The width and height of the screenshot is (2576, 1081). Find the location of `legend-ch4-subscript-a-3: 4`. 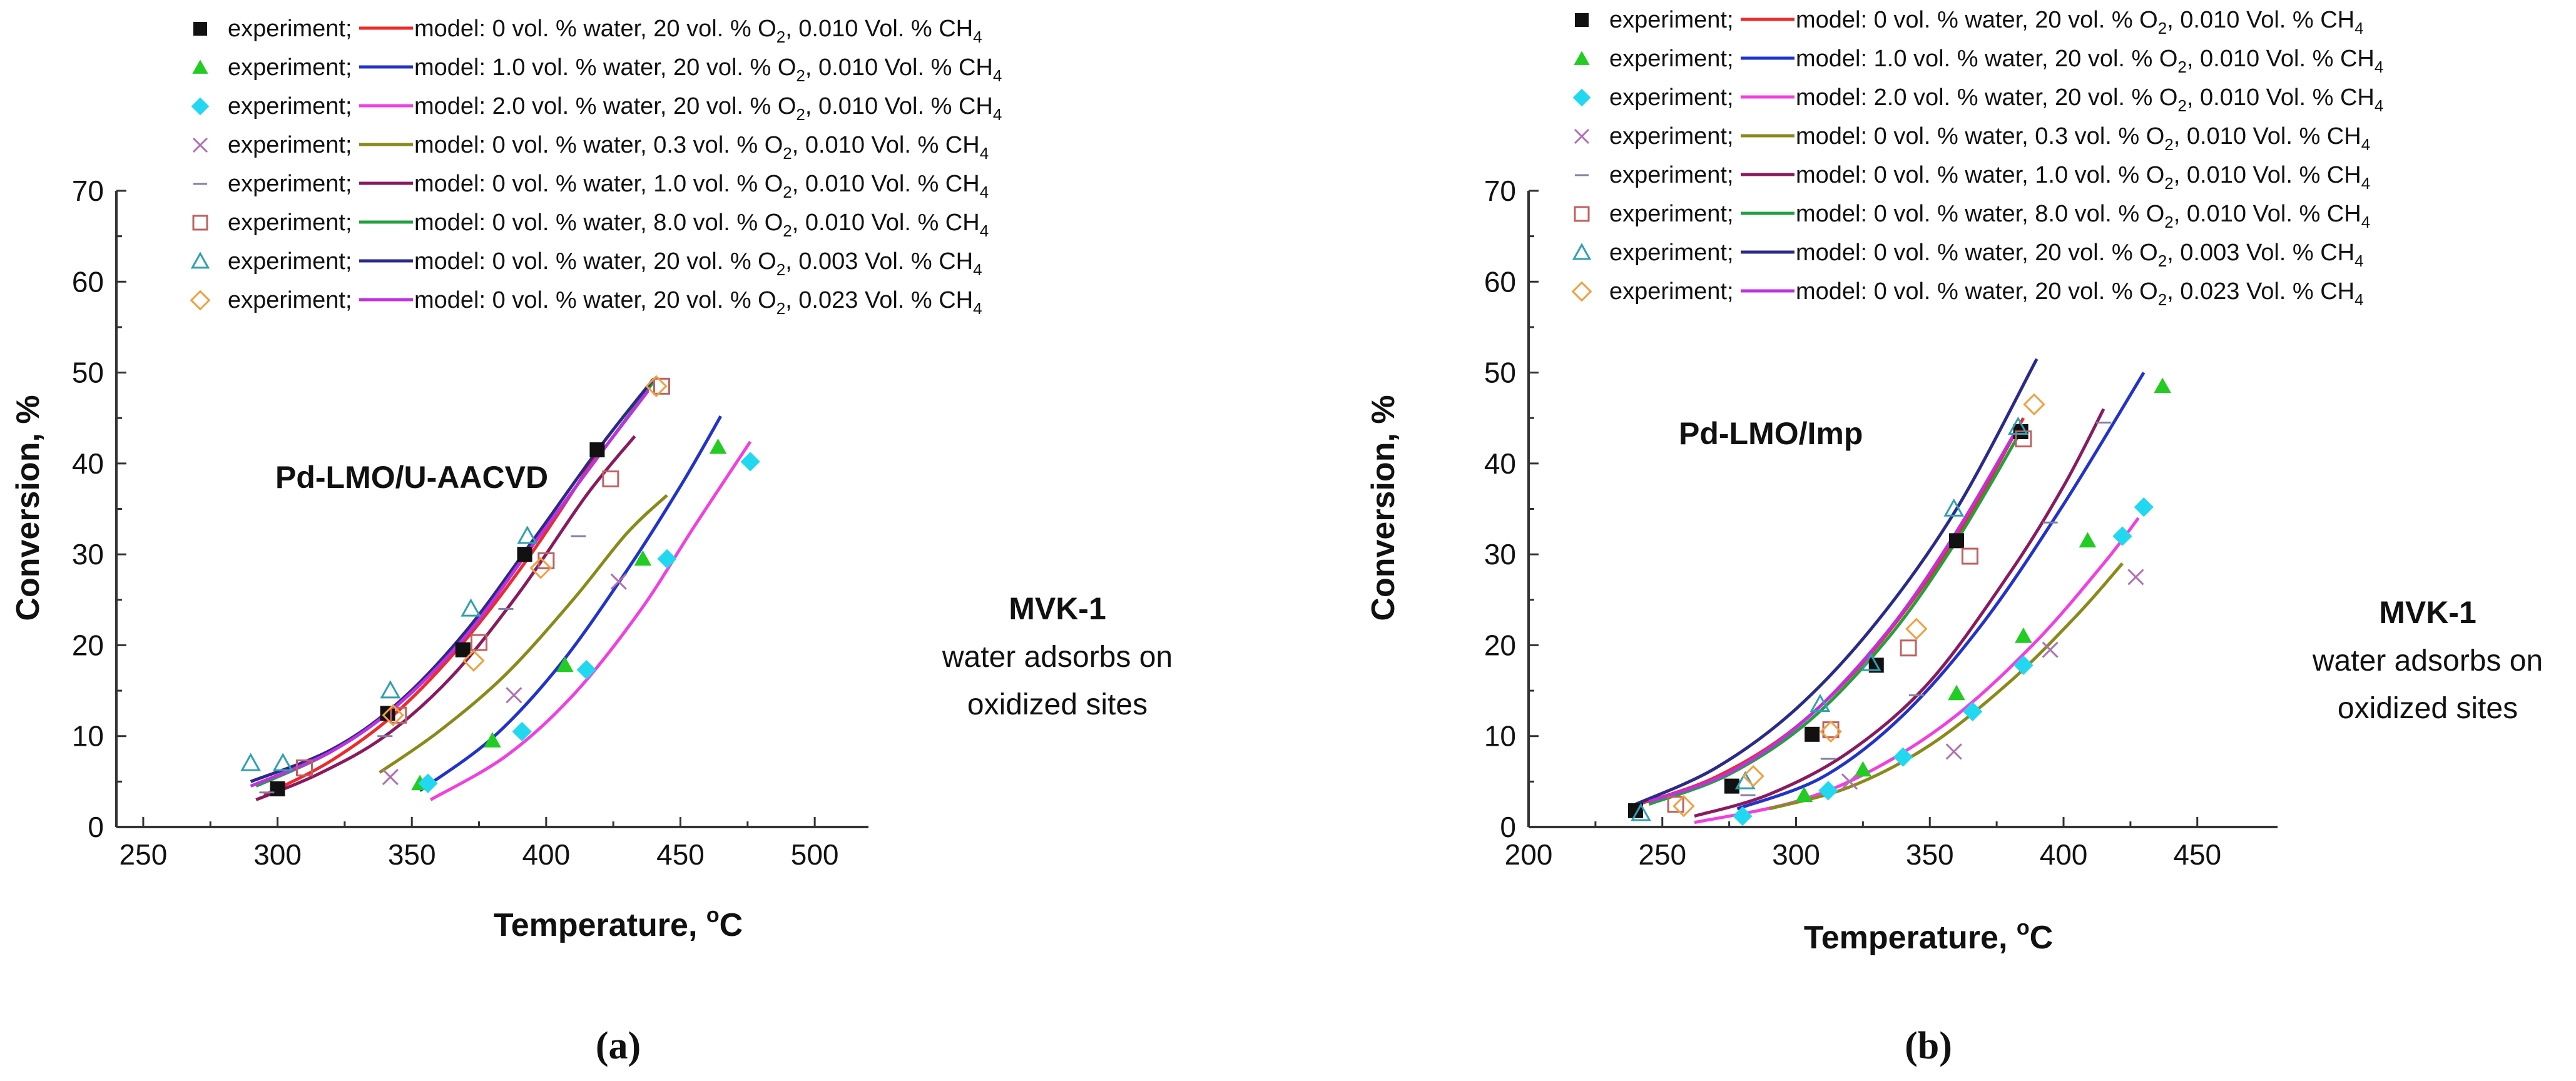

legend-ch4-subscript-a-3: 4 is located at coordinates (985, 153).